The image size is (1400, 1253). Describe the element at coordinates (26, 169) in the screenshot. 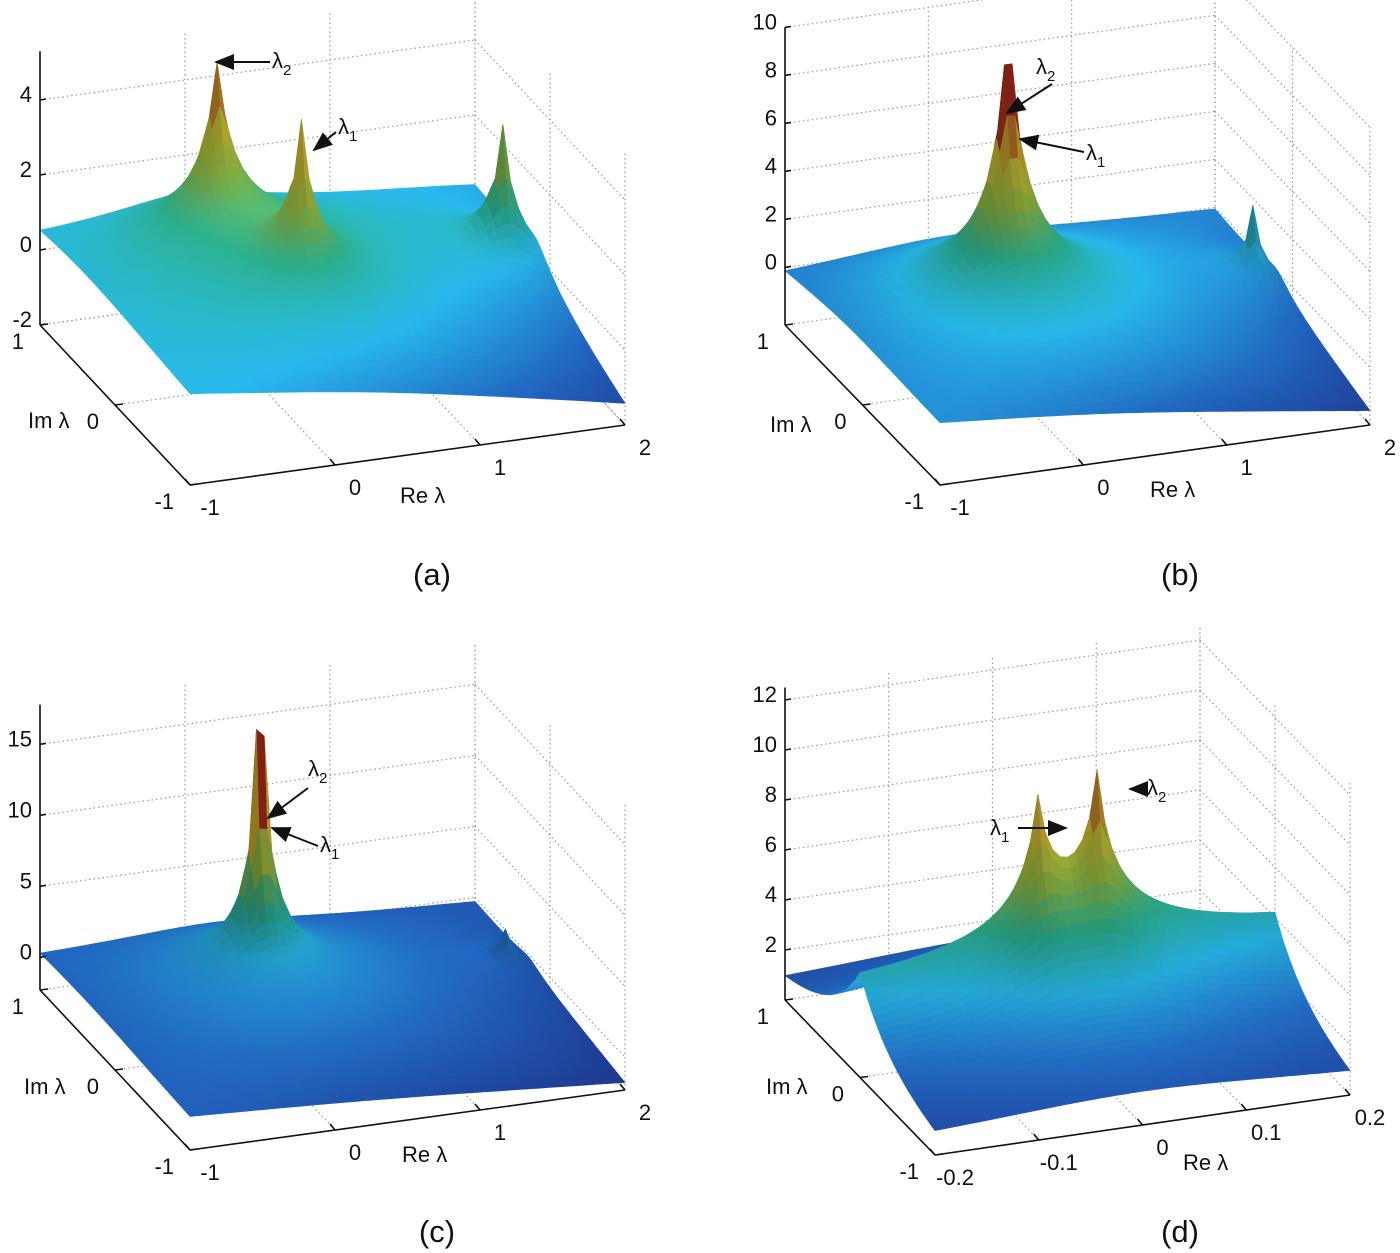

I see `z-tick-label: 2` at that location.